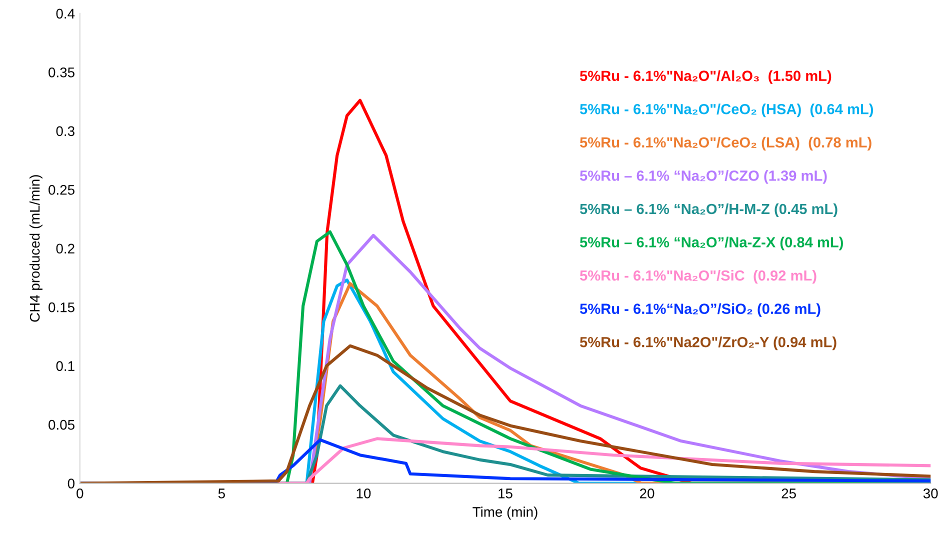  What do you see at coordinates (703, 177) in the screenshot?
I see `text: 5%Ru – 6.1% “Na₂O”/CZO (1.39 mL)` at bounding box center [703, 177].